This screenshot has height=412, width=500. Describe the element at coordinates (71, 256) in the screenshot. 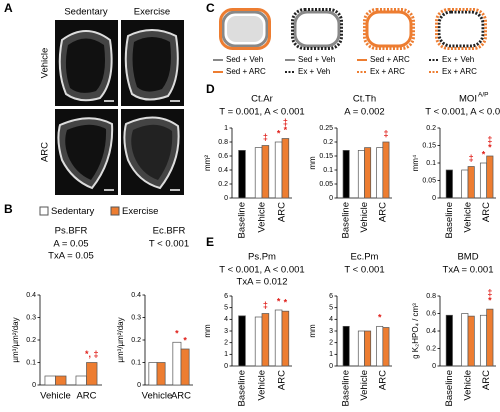

I see `stats-text: TxA = 0.05` at that location.